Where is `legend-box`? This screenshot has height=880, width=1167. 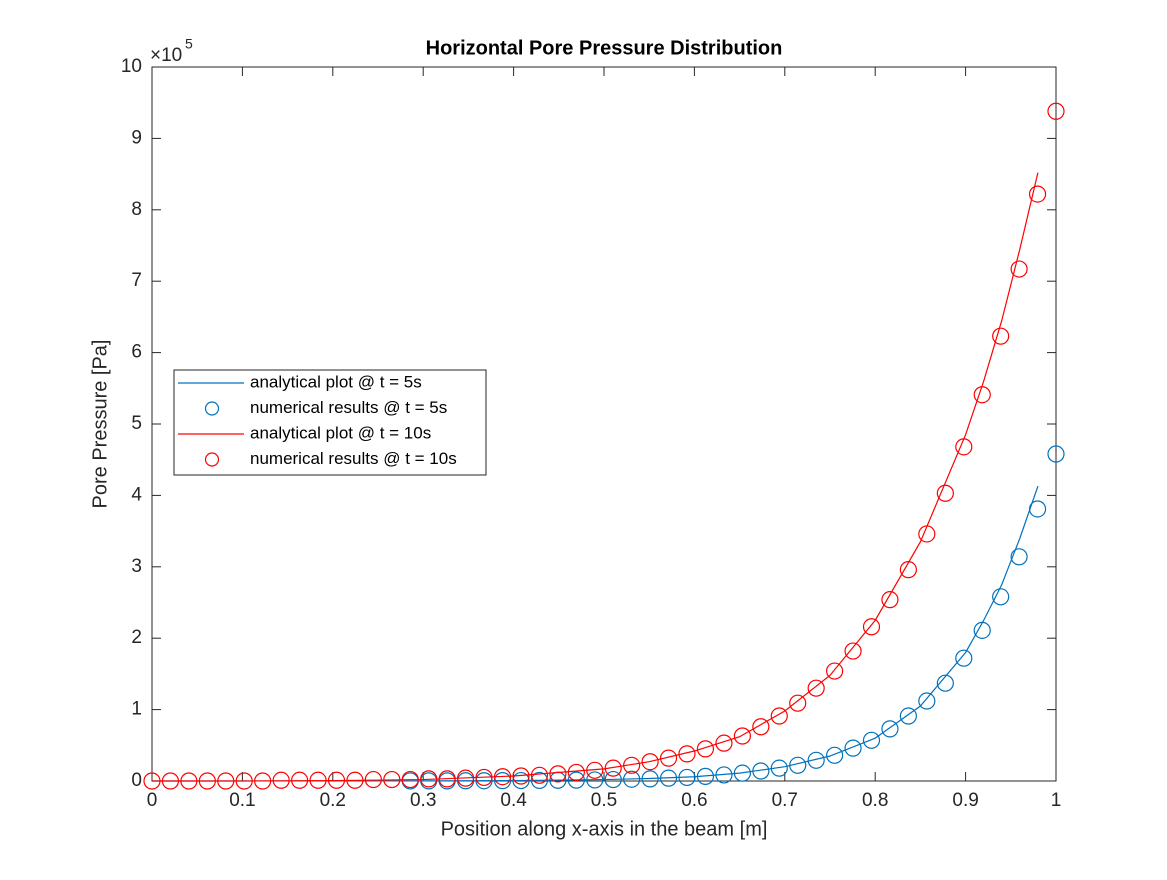 legend-box is located at coordinates (330, 422).